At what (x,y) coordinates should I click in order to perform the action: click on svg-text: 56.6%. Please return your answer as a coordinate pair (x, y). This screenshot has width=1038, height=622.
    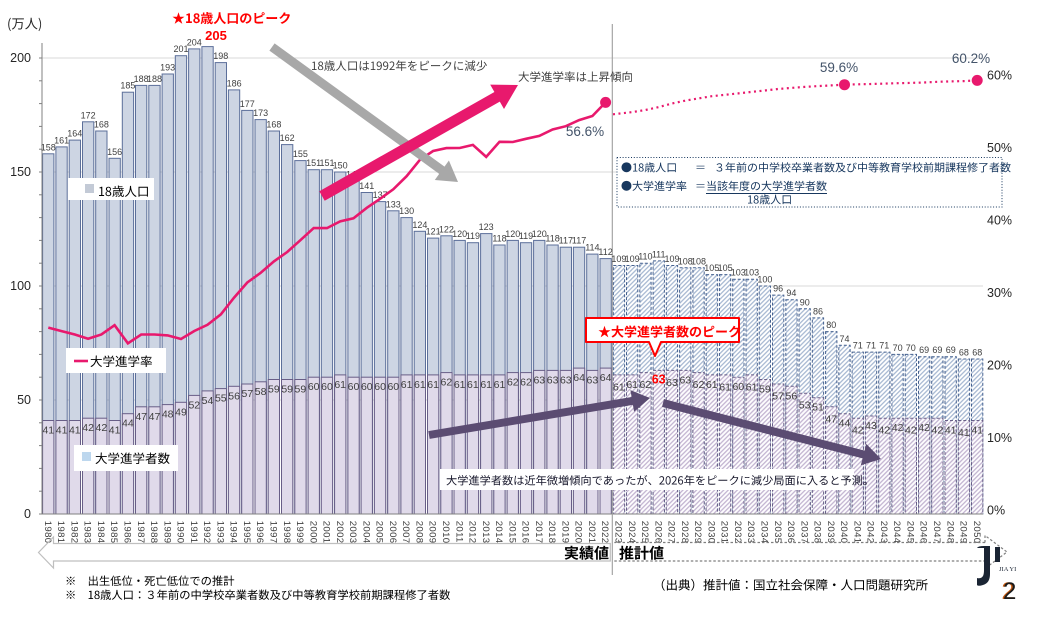
    Looking at the image, I should click on (585, 131).